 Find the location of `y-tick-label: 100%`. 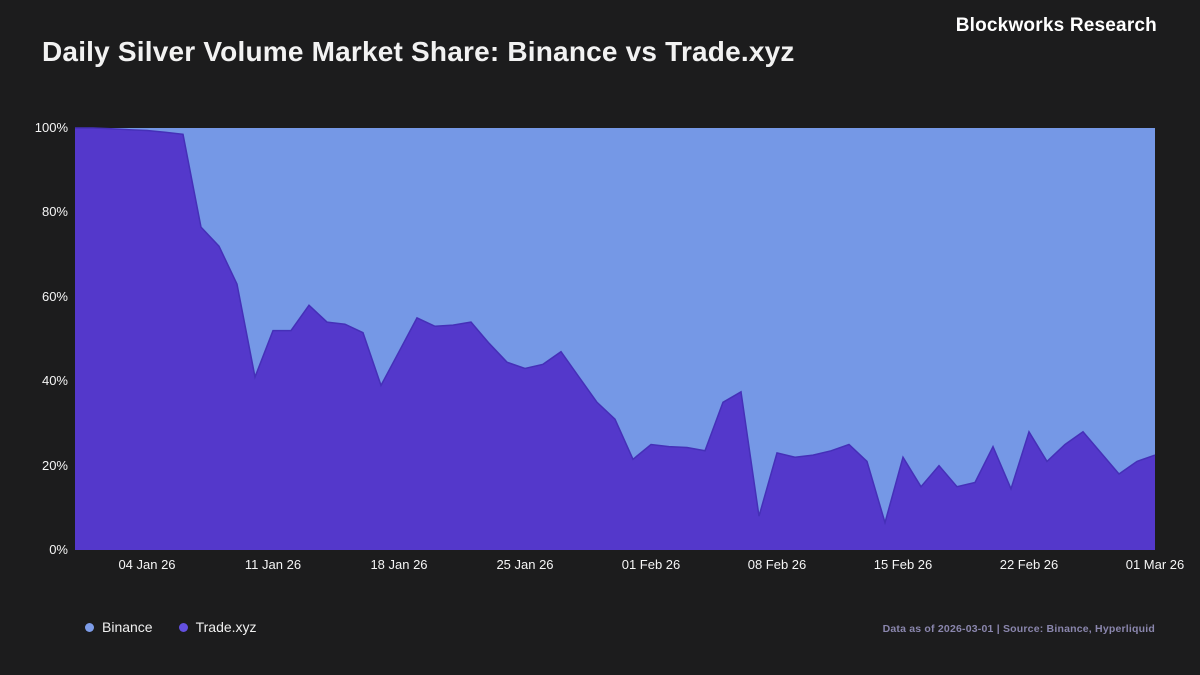

y-tick-label: 100% is located at coordinates (51, 127).